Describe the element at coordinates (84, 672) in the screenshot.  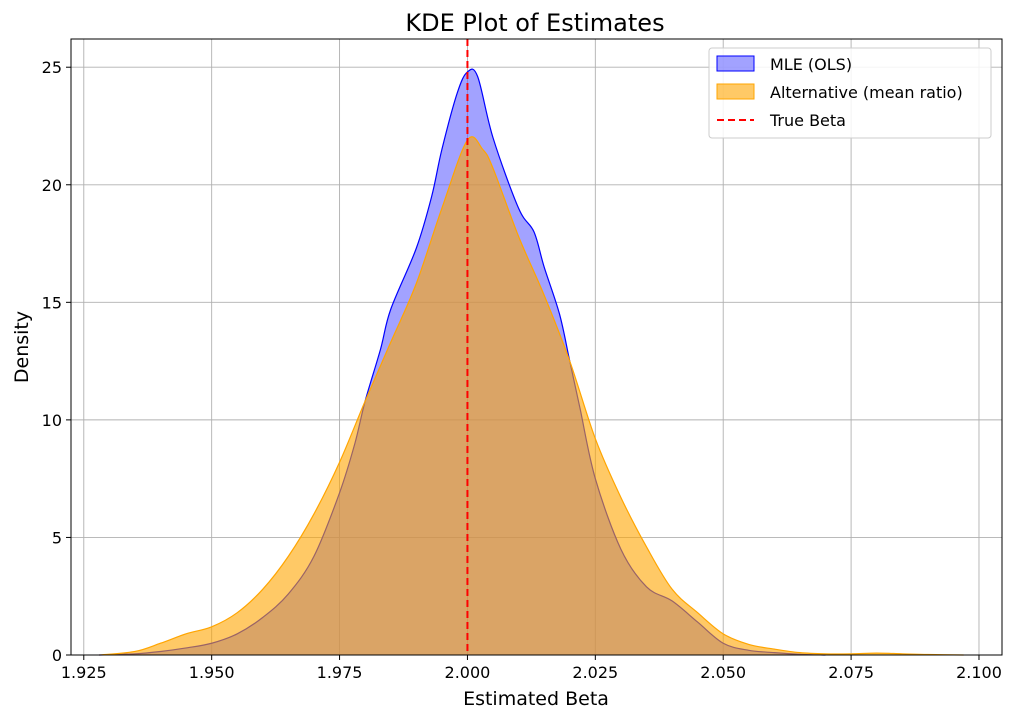
I see `x-tick-label: 1.925` at that location.